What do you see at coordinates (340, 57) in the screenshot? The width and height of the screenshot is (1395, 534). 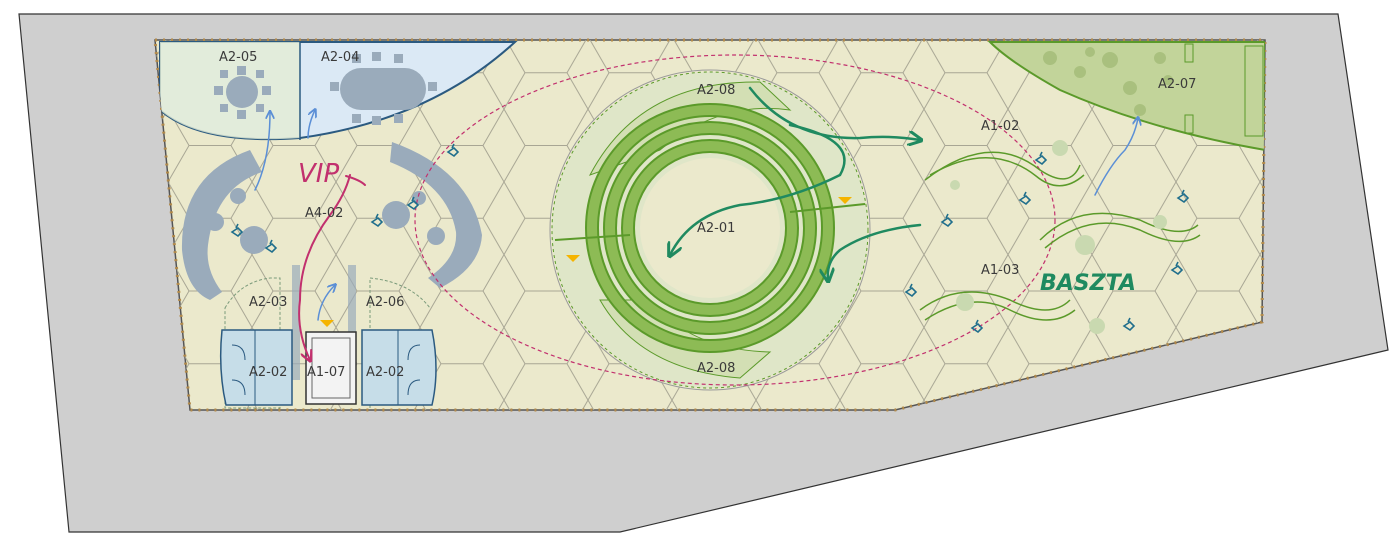 I see `room-label-a2-04: A2-04` at bounding box center [340, 57].